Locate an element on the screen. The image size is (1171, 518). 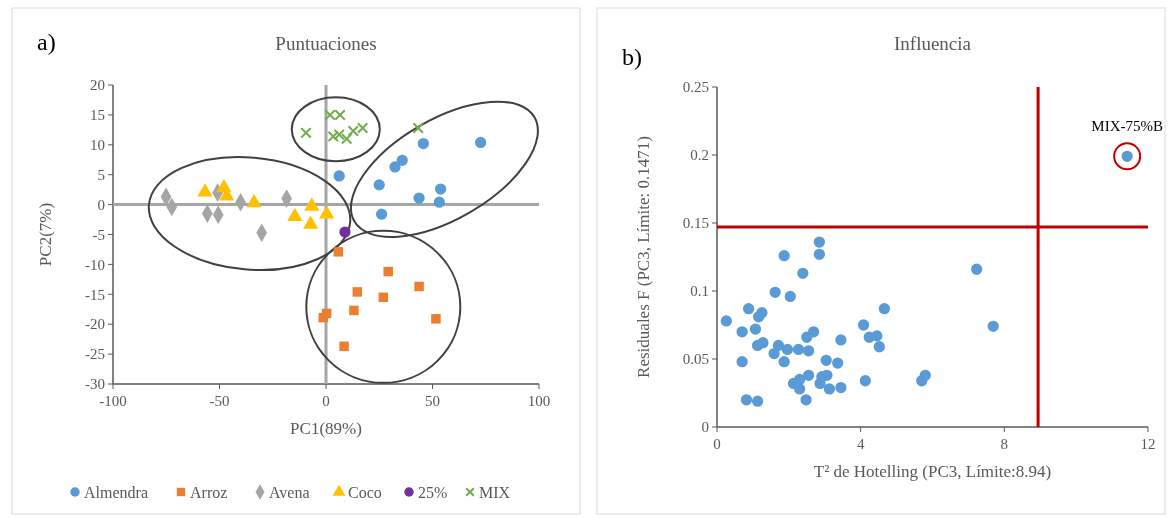
text: a) is located at coordinates (46, 42).